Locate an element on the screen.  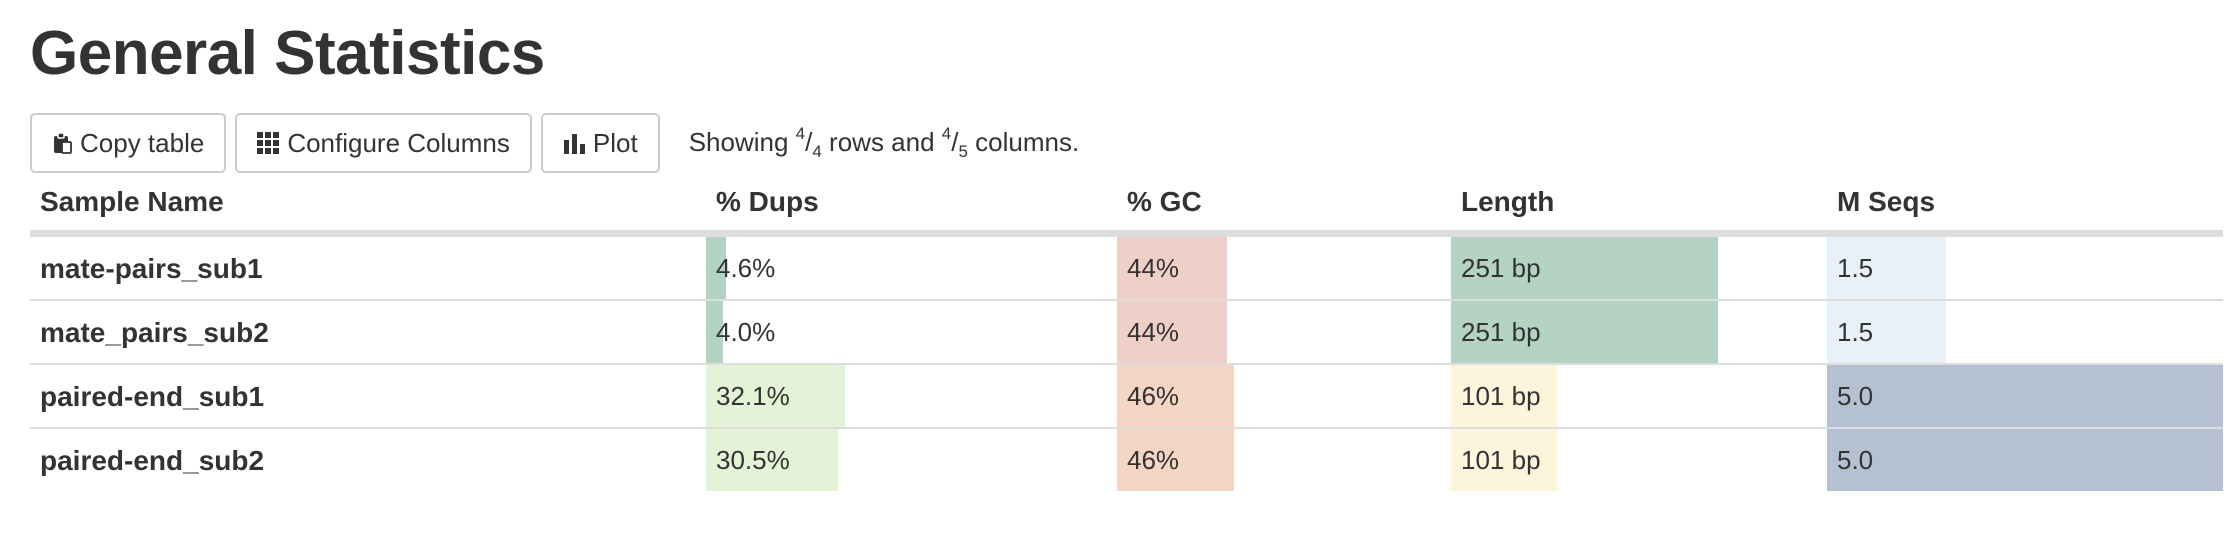
header-mseqs: M Seqs is located at coordinates (1886, 201).